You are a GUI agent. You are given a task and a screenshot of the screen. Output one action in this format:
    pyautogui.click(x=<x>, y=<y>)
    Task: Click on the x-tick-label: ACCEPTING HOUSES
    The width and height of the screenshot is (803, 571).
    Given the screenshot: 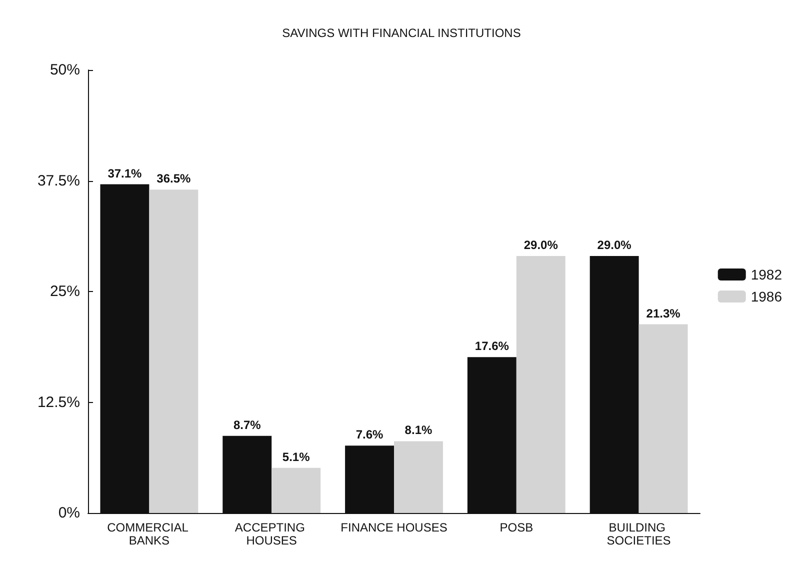 What is the action you would take?
    pyautogui.click(x=271, y=534)
    